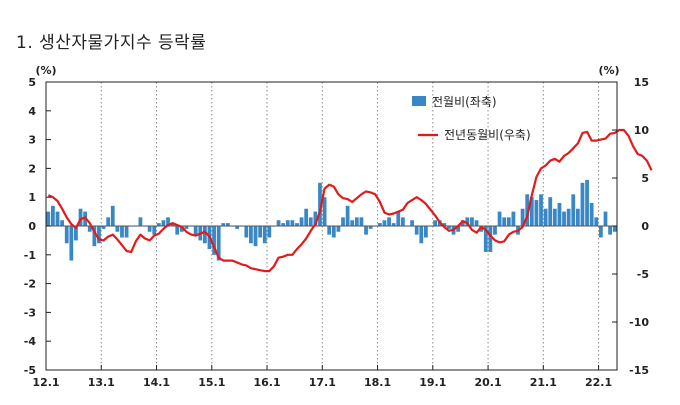 Image resolution: width=680 pixels, height=405 pixels. What do you see at coordinates (464, 102) in the screenshot?
I see `legend-bar-label: 전월비(좌축)` at bounding box center [464, 102].